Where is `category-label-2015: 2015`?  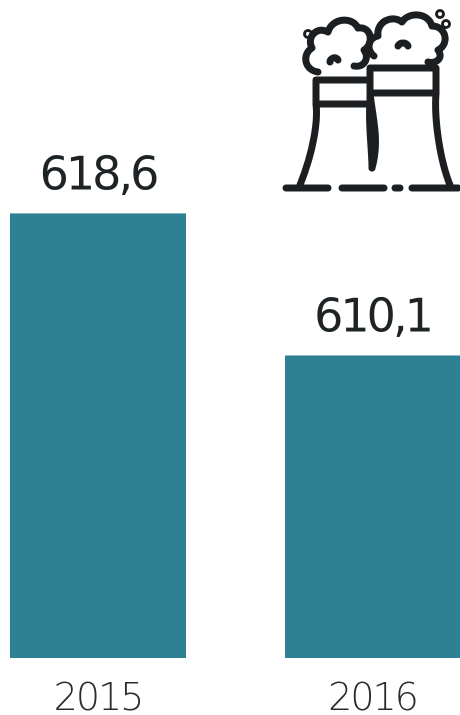
category-label-2015: 2015 is located at coordinates (98, 695).